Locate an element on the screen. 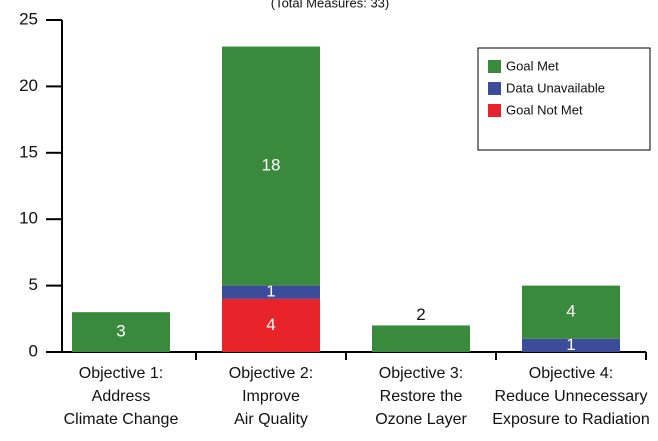 The image size is (658, 441). x-tick-label: Objective 4: is located at coordinates (571, 373).